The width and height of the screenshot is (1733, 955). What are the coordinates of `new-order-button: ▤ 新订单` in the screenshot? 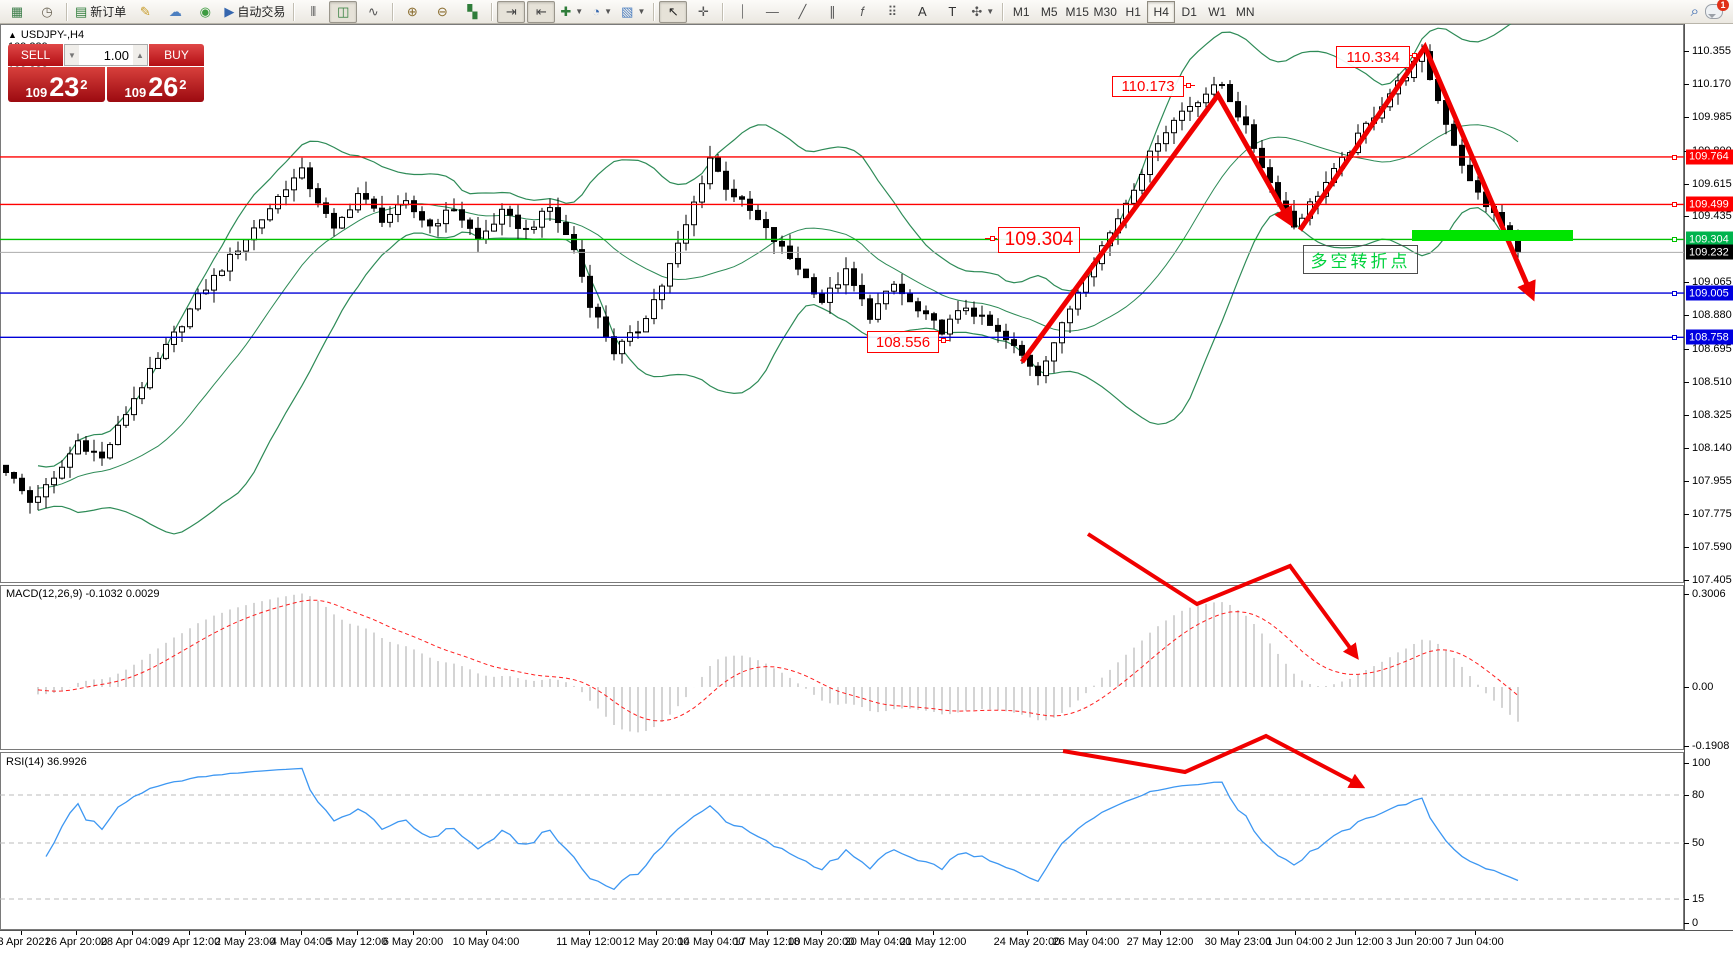 It's located at (100, 12).